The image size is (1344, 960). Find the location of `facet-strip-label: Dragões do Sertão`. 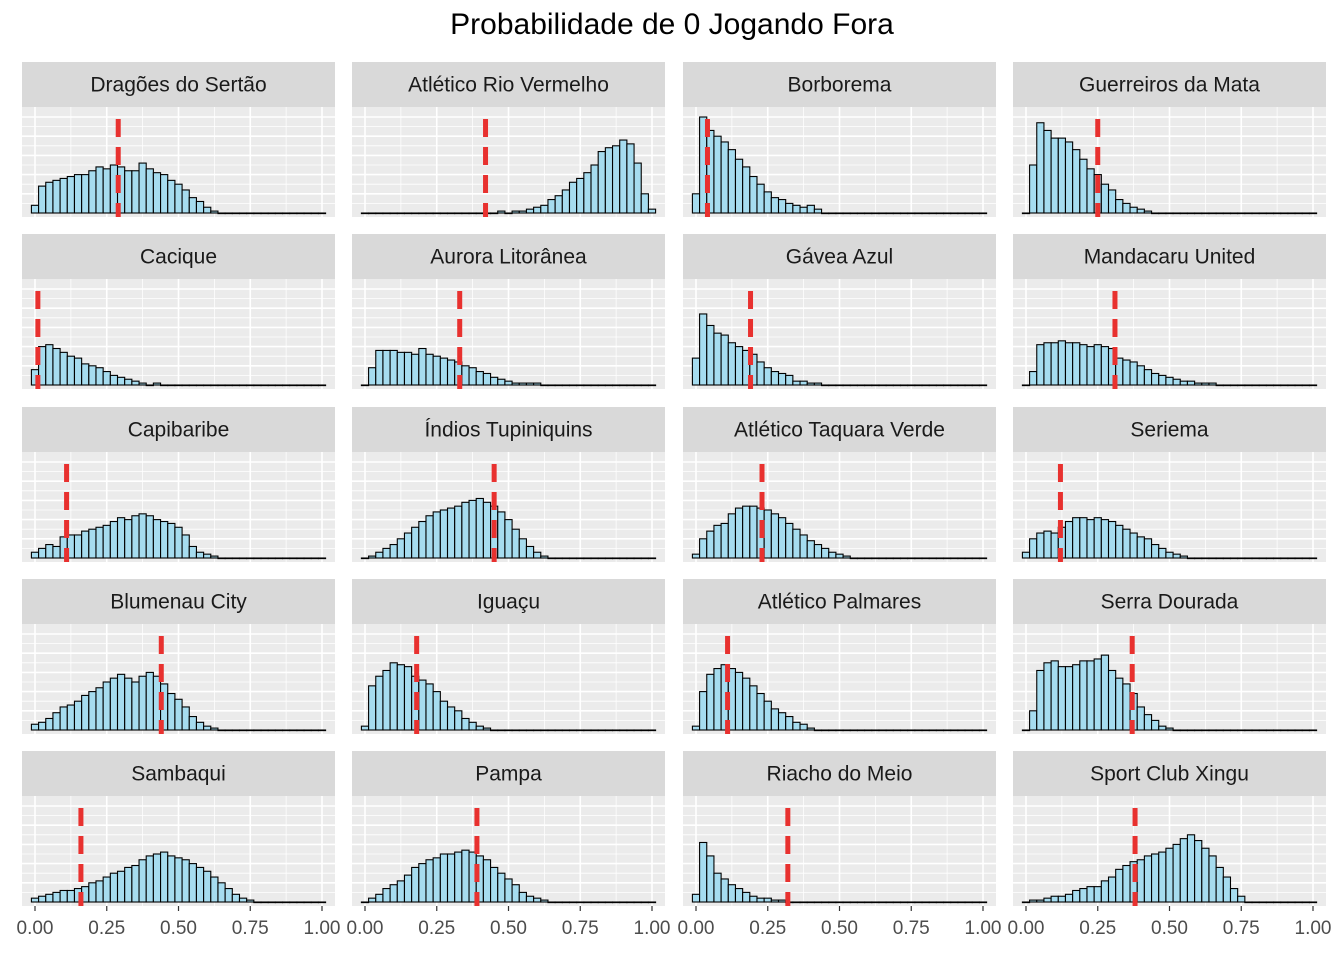

facet-strip-label: Dragões do Sertão is located at coordinates (178, 85).